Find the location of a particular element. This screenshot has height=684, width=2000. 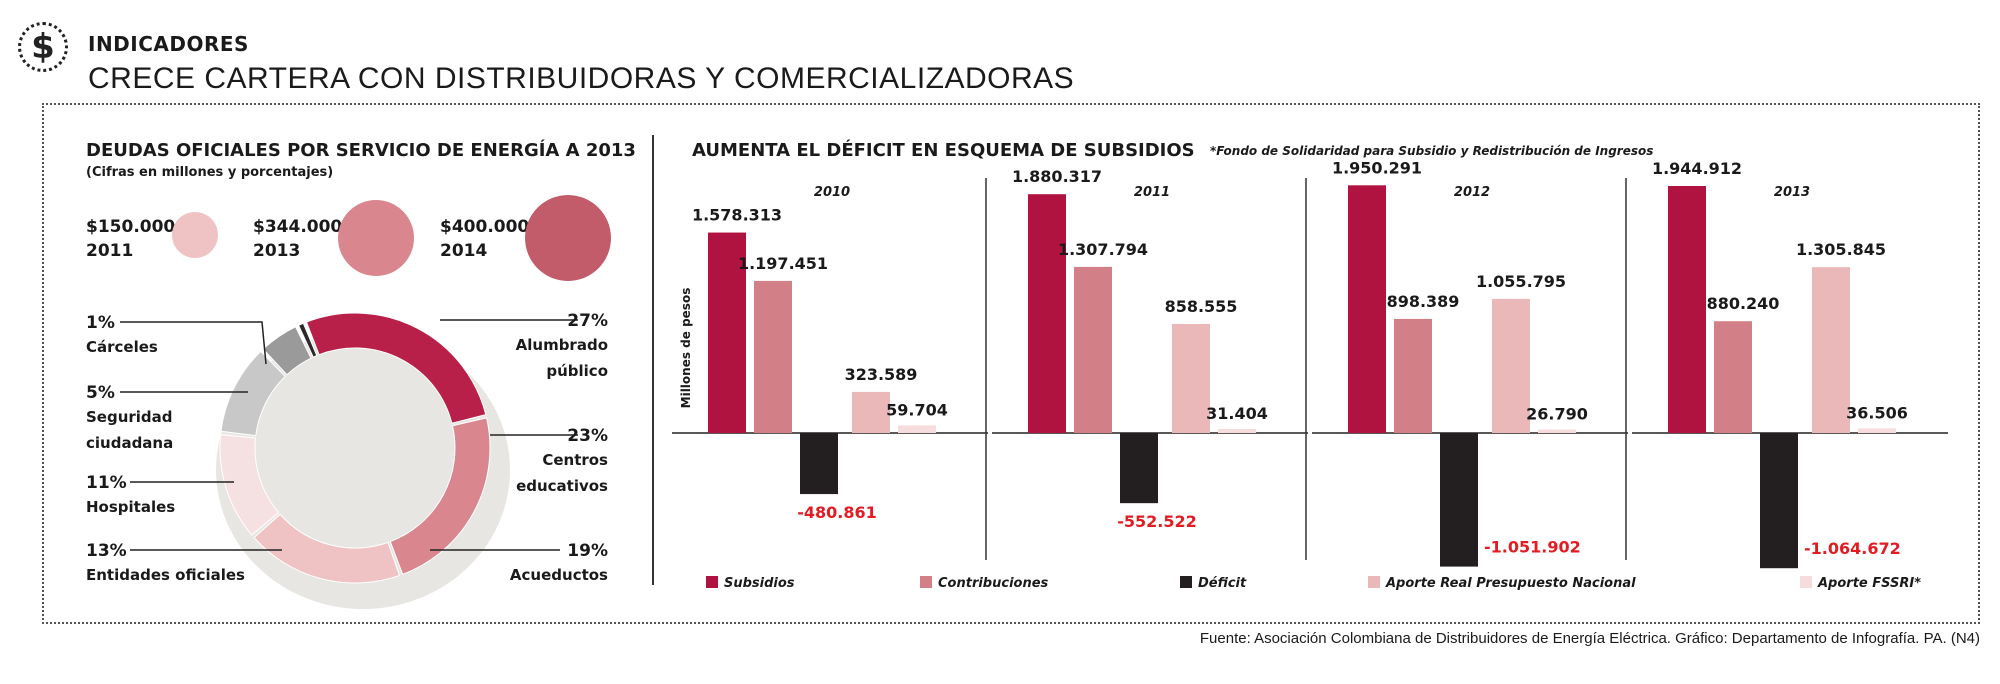

debt-year-label: 2013 is located at coordinates (277, 251).